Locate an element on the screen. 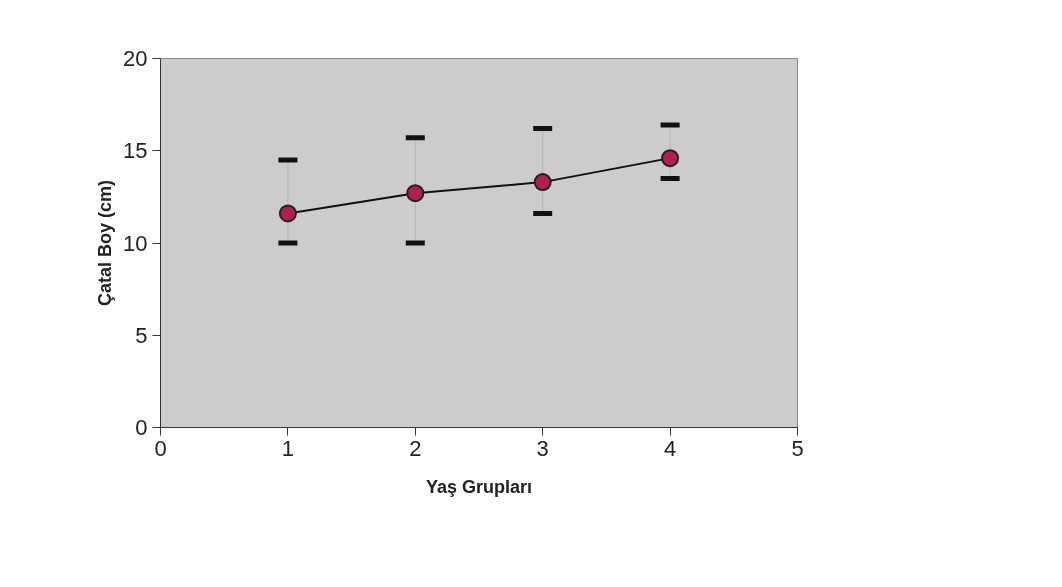 The height and width of the screenshot is (587, 1062). x-axis-title: Yaş Grupları is located at coordinates (479, 486).